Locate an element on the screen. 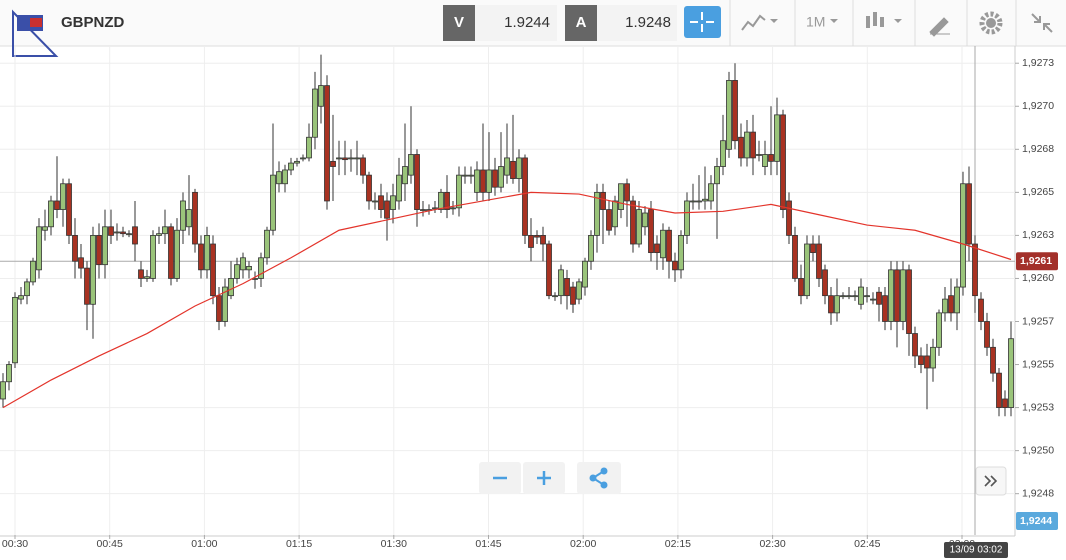 The image size is (1066, 560). x-tick-label: 02:15 is located at coordinates (678, 544).